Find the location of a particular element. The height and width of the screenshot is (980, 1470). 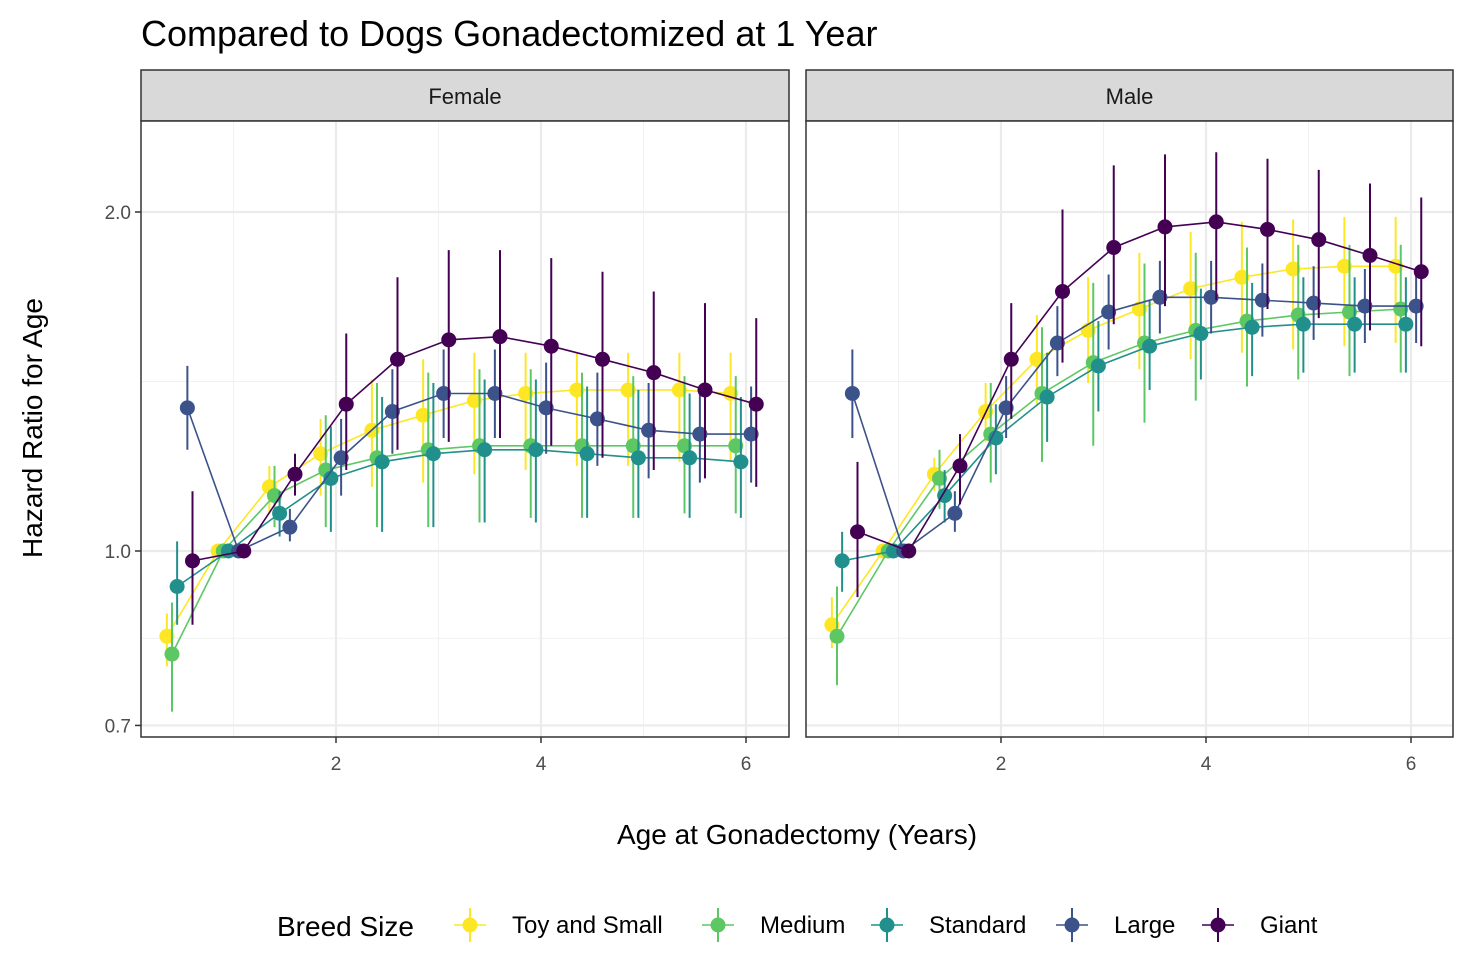

legend-item-medium: Medium is located at coordinates (773, 925).